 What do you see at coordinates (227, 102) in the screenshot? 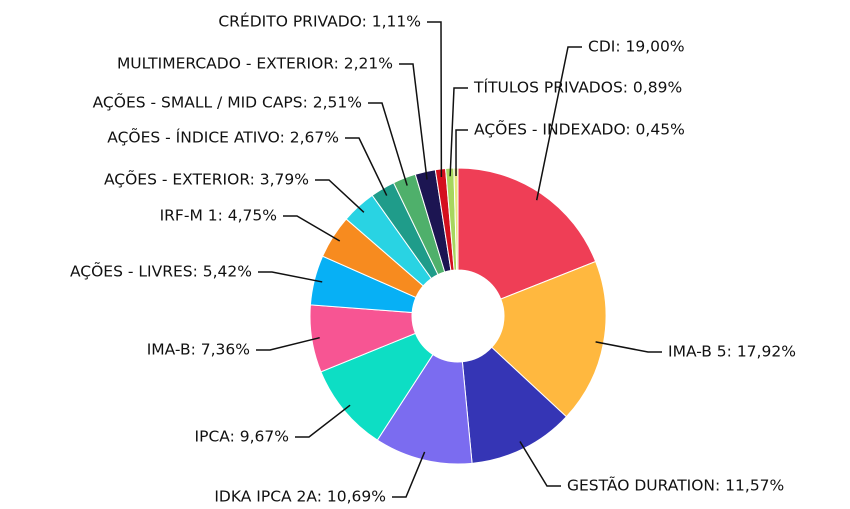
I see `data-label: AÇÕES - SMALL / MID CAPS: 2,51%` at bounding box center [227, 102].